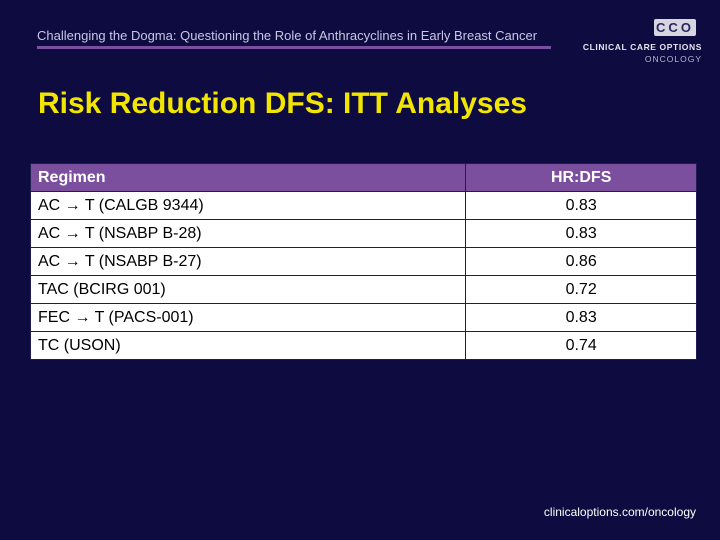  Describe the element at coordinates (248, 345) in the screenshot. I see `regimen-cell: TC (USON)` at that location.